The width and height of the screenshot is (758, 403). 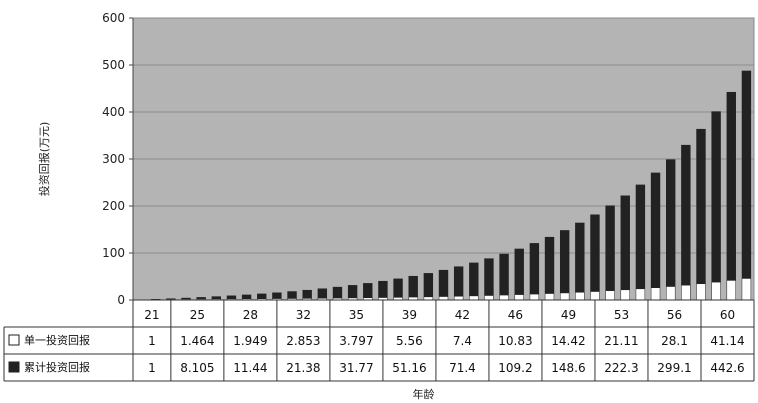 What do you see at coordinates (356, 368) in the screenshot?
I see `table-cell-value: 31.77` at bounding box center [356, 368].